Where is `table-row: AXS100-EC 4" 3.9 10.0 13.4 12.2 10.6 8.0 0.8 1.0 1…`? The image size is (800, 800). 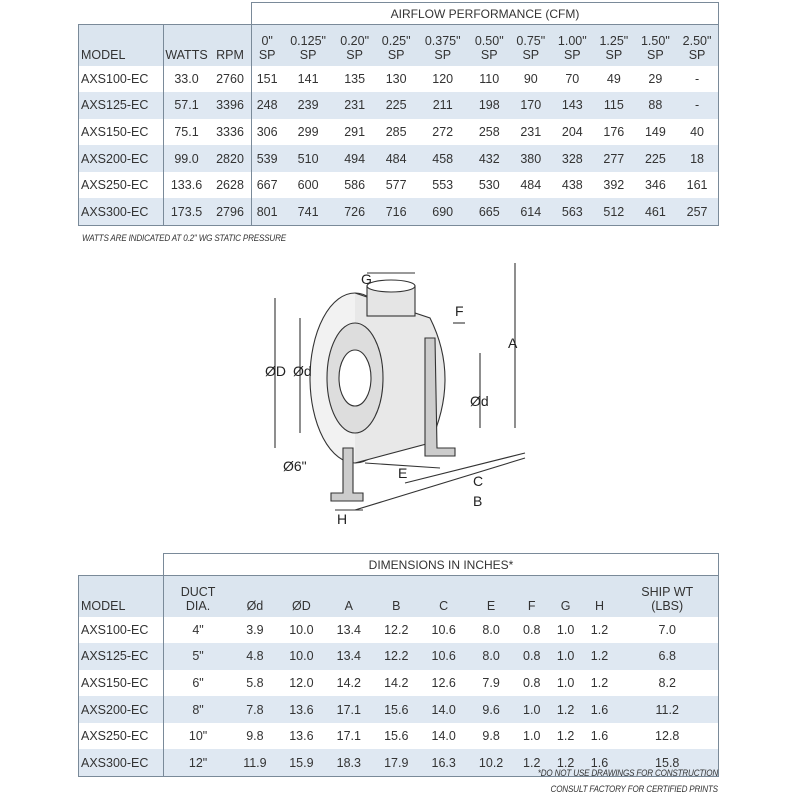 table-row: AXS100-EC 4" 3.9 10.0 13.4 12.2 10.6 8.0 0.8 1.0 1… is located at coordinates (399, 630).